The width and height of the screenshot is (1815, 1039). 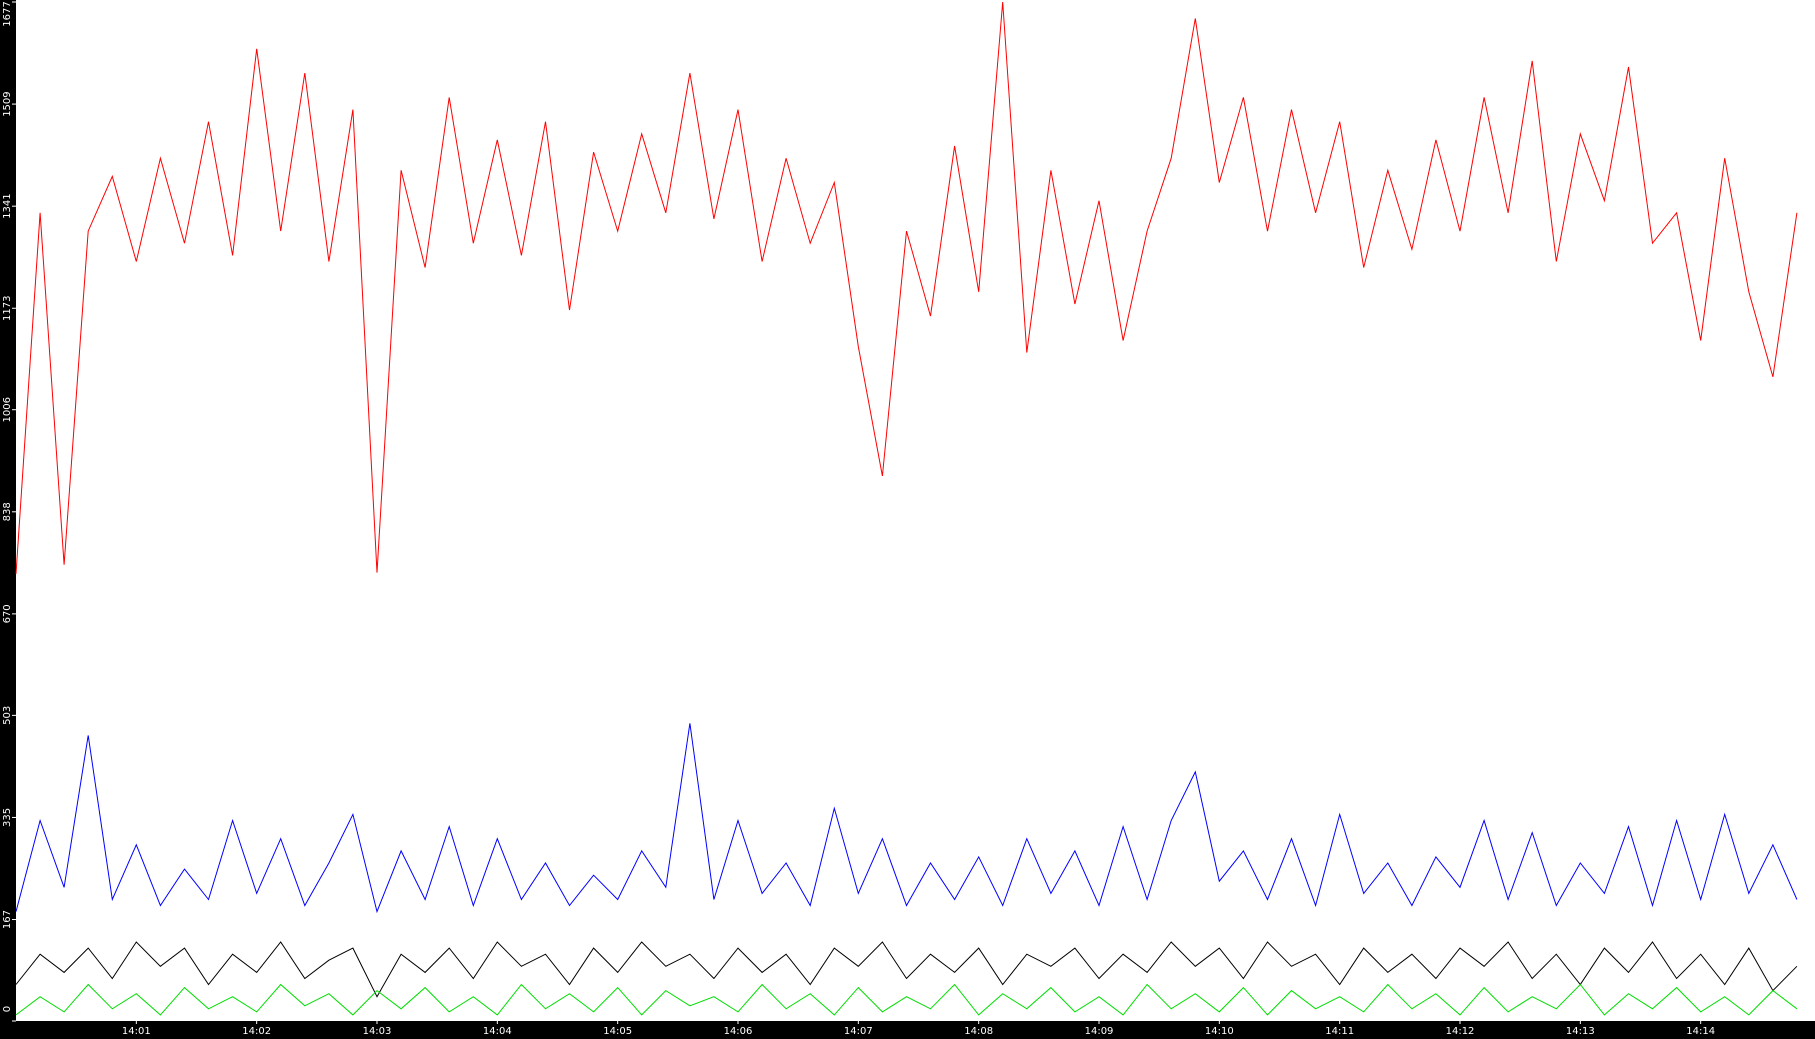 I want to click on x-tick-label: 14:12, so click(x=1460, y=1031).